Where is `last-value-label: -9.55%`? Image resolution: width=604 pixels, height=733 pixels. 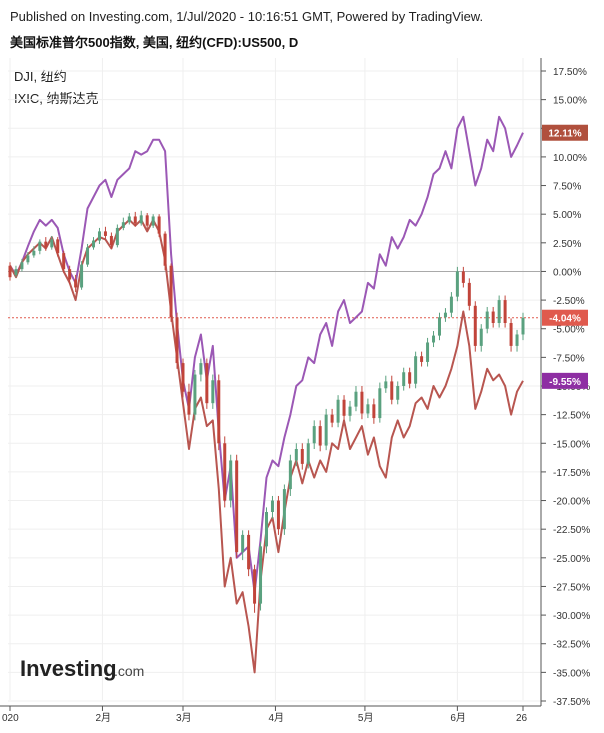 last-value-label: -9.55% is located at coordinates (565, 382).